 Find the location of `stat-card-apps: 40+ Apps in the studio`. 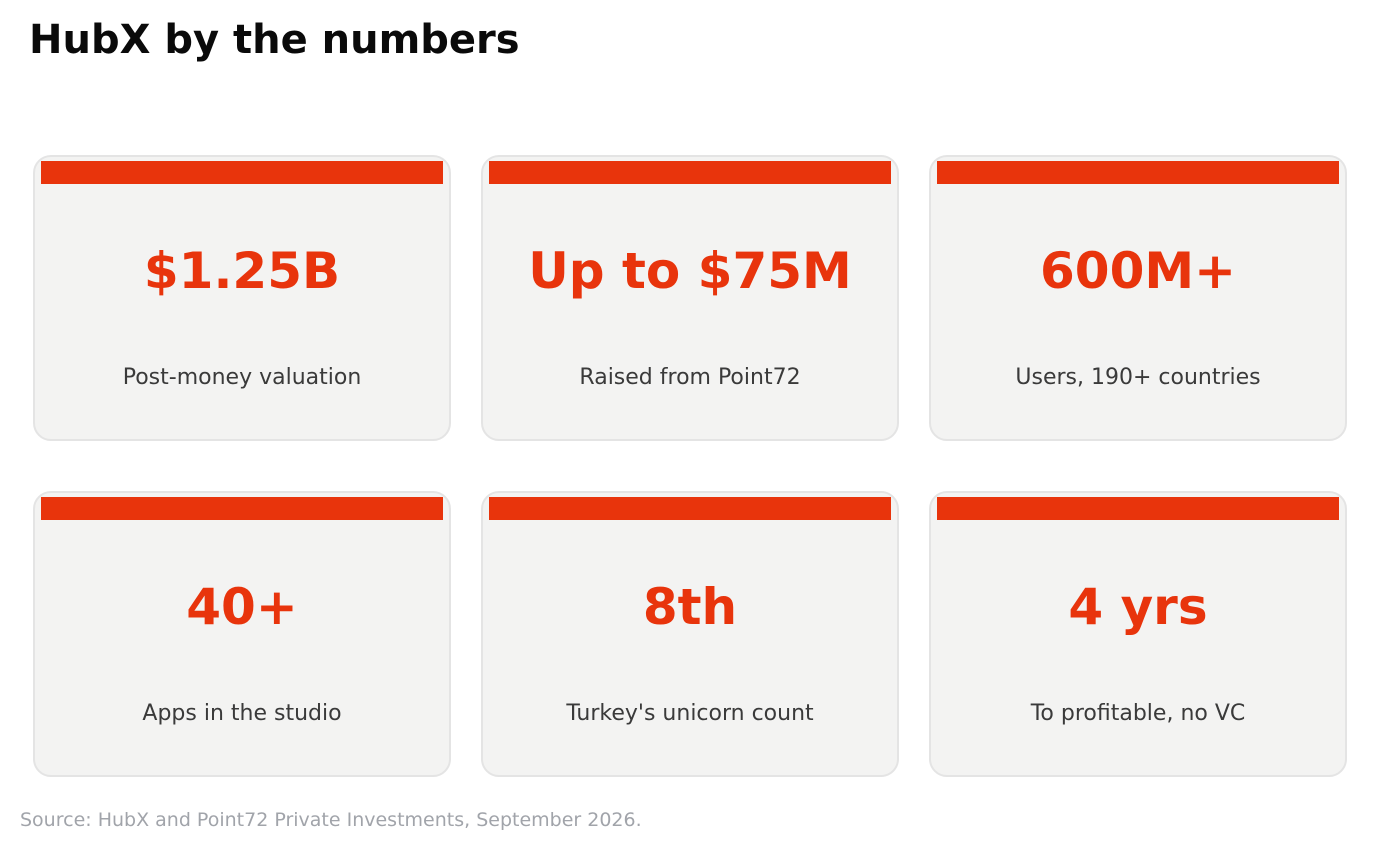

stat-card-apps: 40+ Apps in the studio is located at coordinates (242, 634).